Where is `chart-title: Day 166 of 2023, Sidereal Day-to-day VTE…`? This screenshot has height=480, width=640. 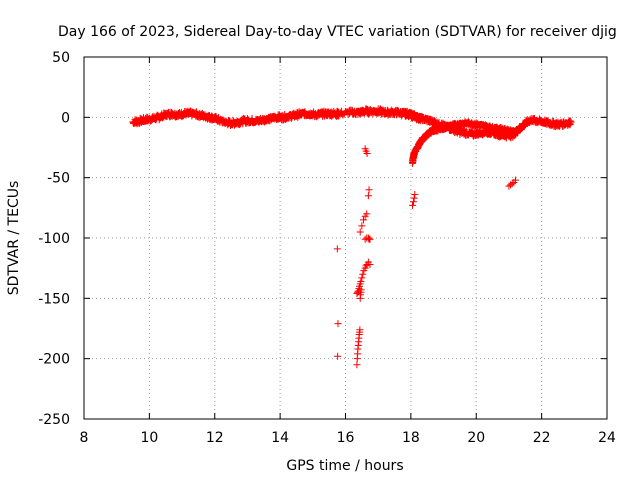 chart-title: Day 166 of 2023, Sidereal Day-to-day VTE… is located at coordinates (337, 32).